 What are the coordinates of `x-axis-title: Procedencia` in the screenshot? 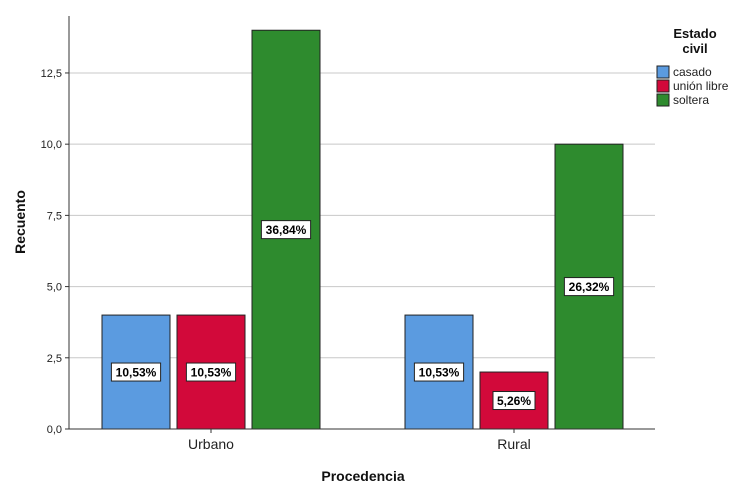 It's located at (362, 475).